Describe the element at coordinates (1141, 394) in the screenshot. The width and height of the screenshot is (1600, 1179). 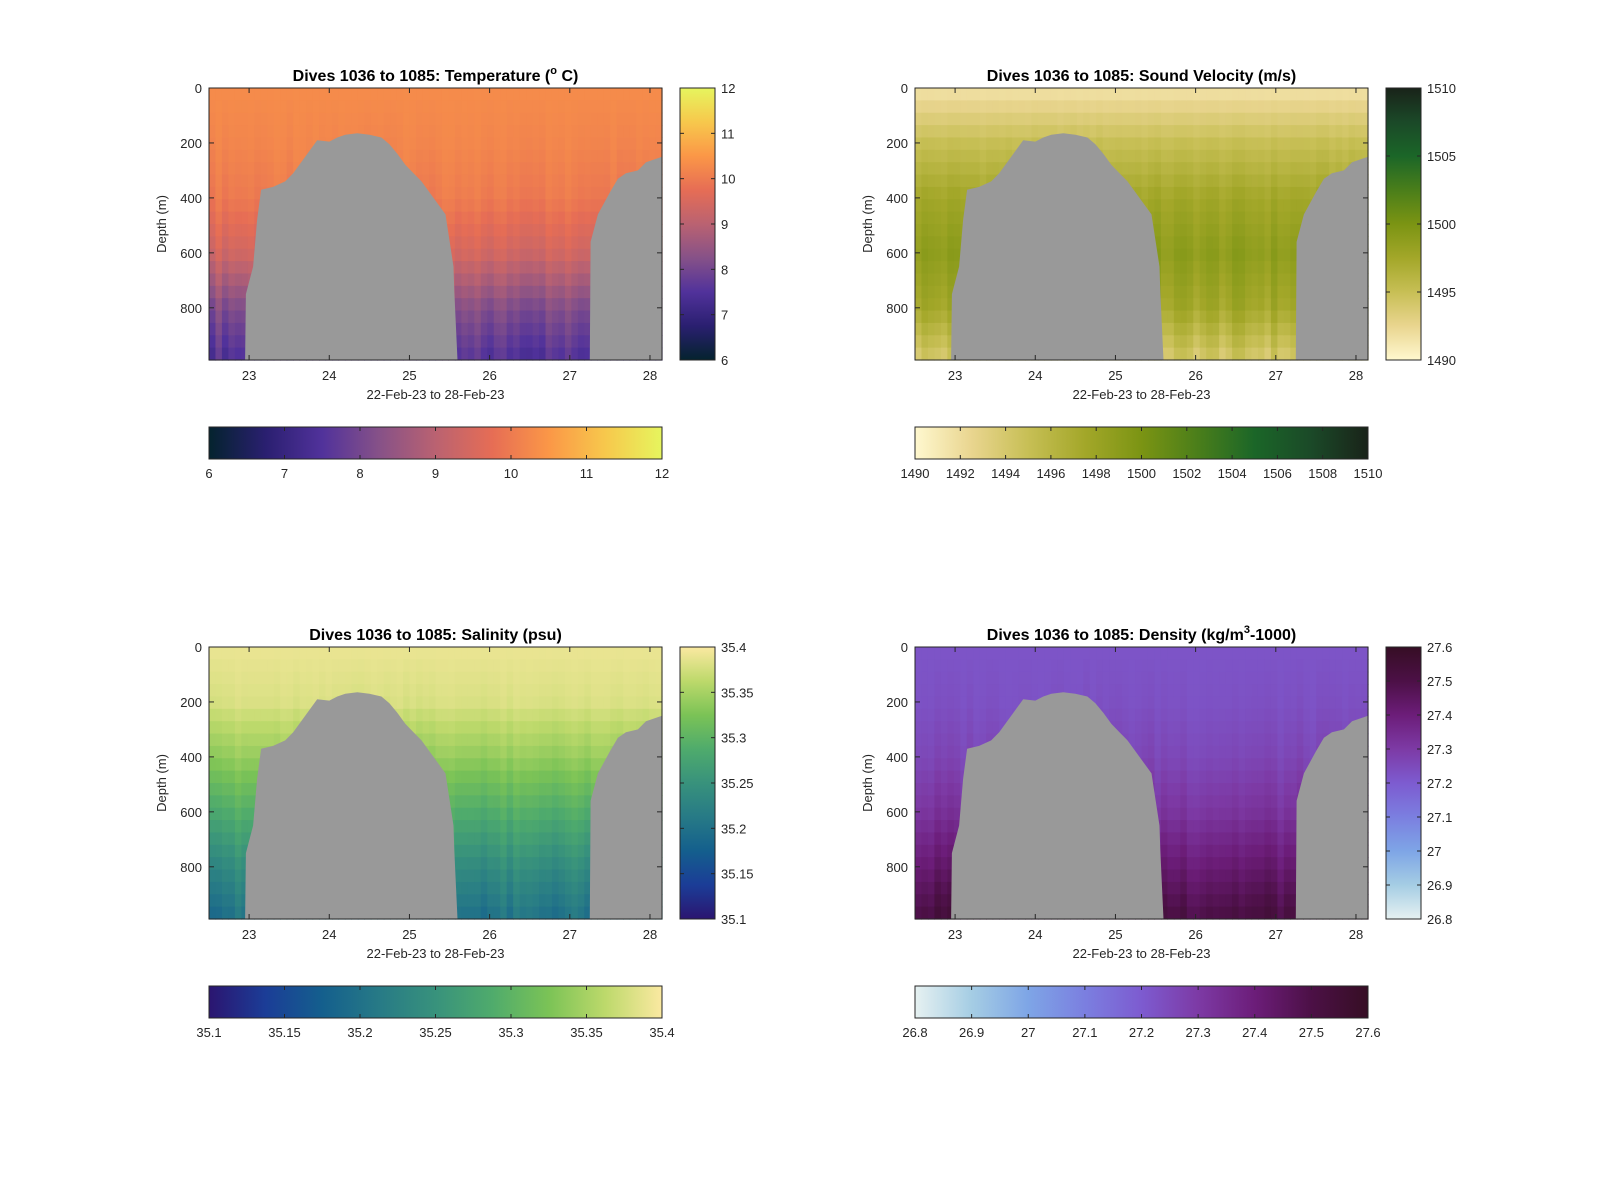
I see `x-axis-label: 22-Feb-23 to 28-Feb-23` at that location.